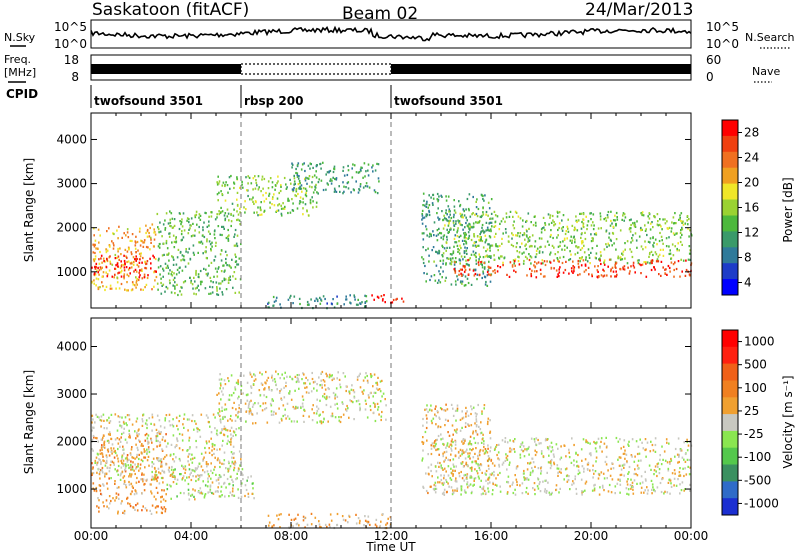 This screenshot has height=558, width=800. I want to click on y-tick-label: 1000, so click(71, 489).